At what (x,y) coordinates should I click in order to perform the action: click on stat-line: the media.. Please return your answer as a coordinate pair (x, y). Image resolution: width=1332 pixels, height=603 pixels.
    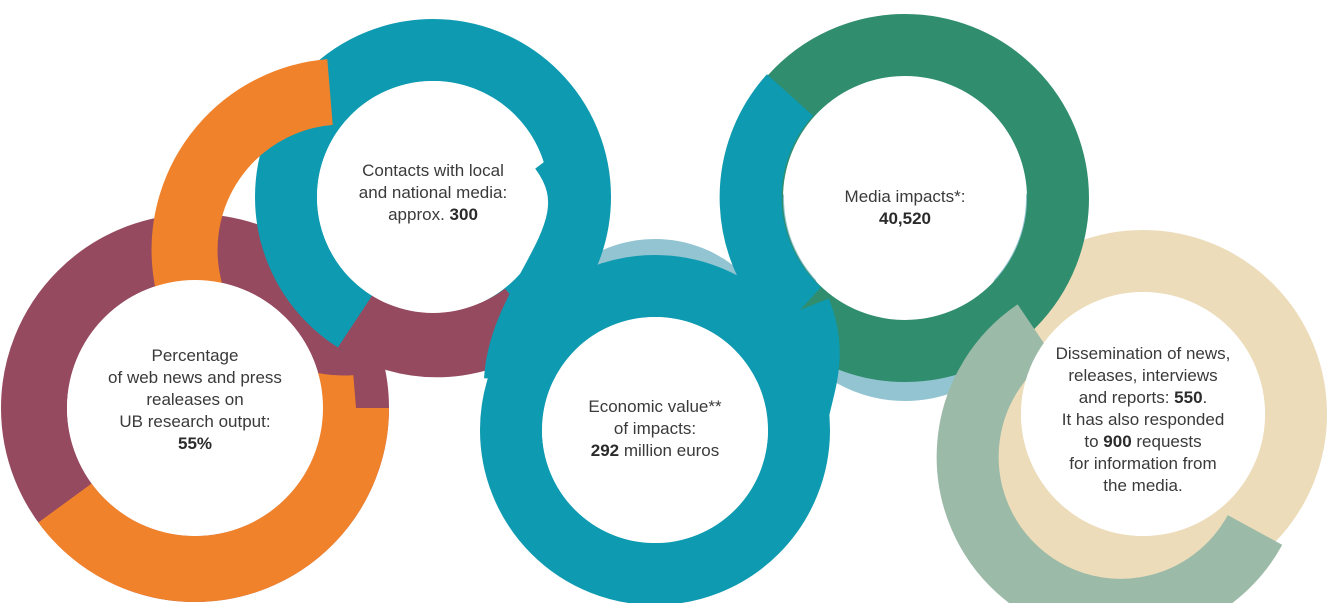
    Looking at the image, I should click on (1143, 485).